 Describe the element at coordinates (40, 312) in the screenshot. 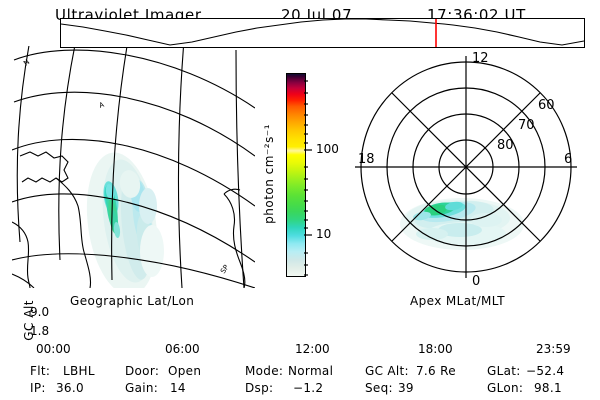

I see `orbit-ytick-max: 9.0` at that location.